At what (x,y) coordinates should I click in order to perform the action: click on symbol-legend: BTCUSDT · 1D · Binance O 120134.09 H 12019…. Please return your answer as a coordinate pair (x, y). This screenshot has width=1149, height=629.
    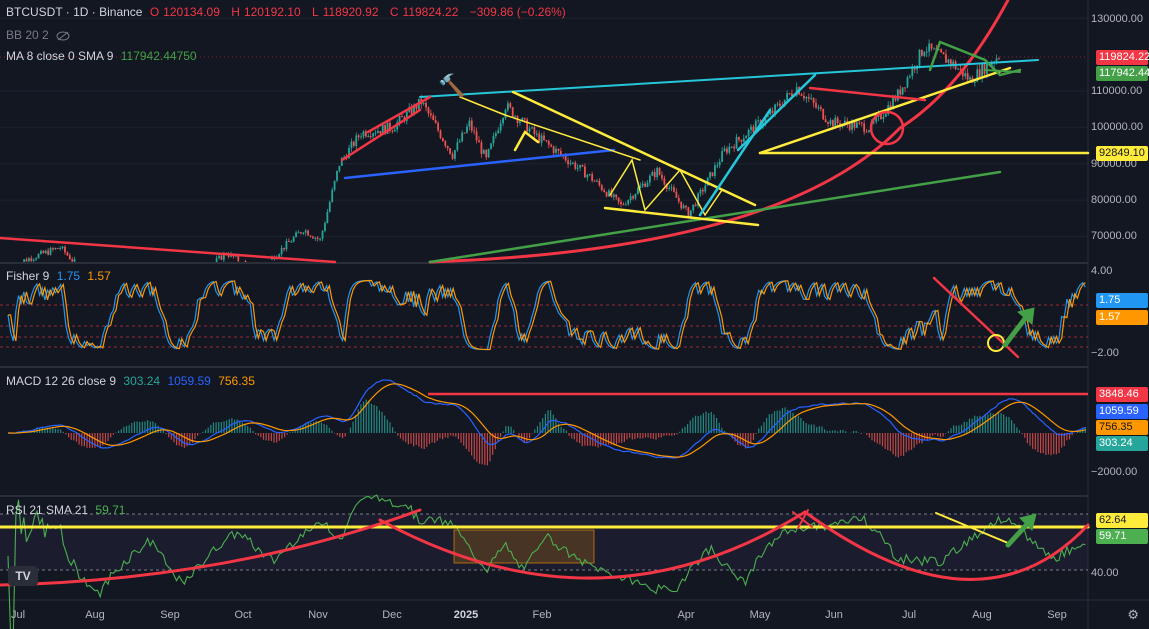
    Looking at the image, I should click on (288, 12).